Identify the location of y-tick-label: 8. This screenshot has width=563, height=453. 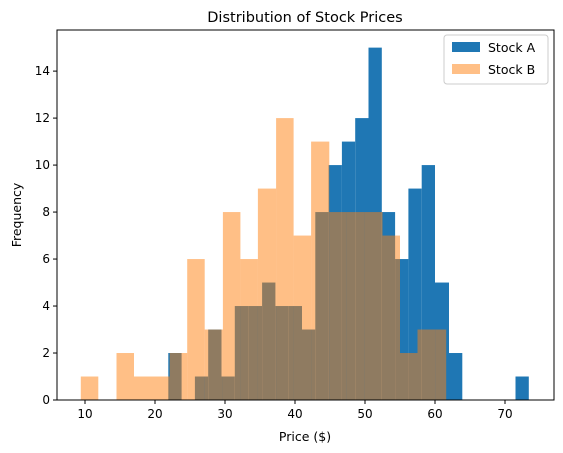
(46, 212).